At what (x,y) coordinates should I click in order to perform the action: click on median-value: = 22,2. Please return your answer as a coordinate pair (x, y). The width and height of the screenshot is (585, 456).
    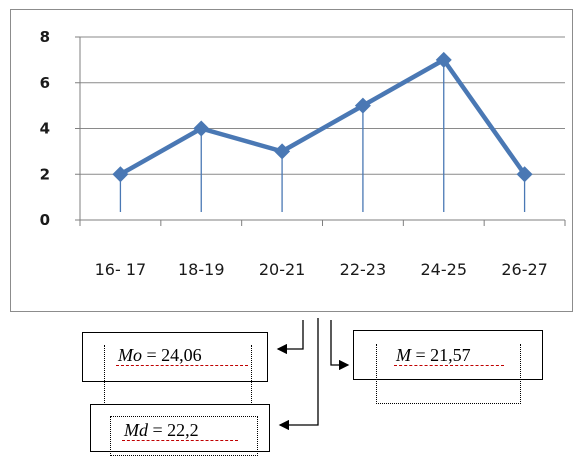
    Looking at the image, I should click on (173, 430).